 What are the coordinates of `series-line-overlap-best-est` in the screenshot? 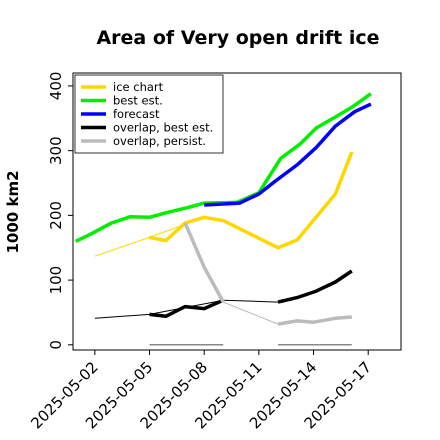 It's located at (187, 308).